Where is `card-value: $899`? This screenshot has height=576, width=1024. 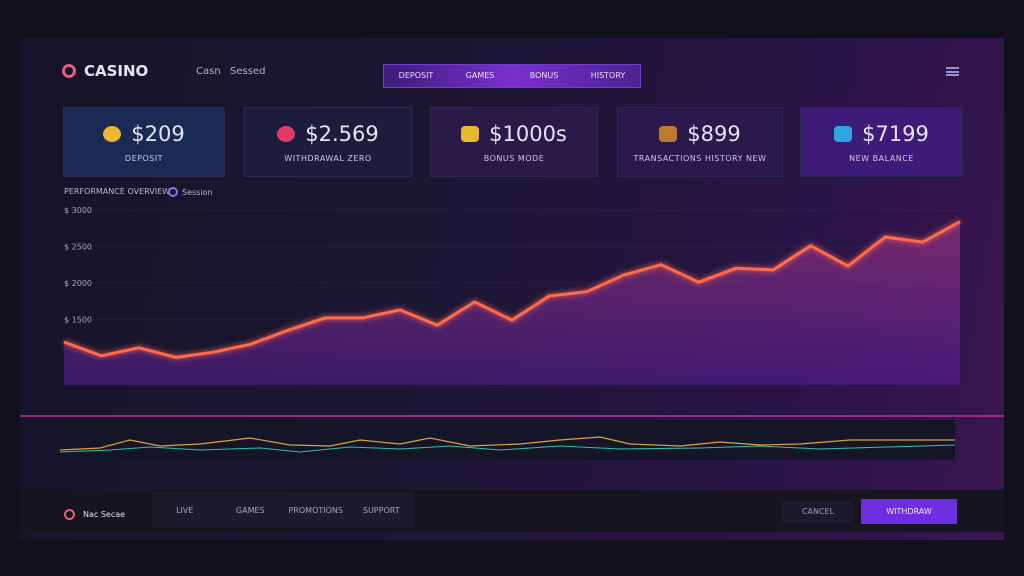 card-value: $899 is located at coordinates (714, 134).